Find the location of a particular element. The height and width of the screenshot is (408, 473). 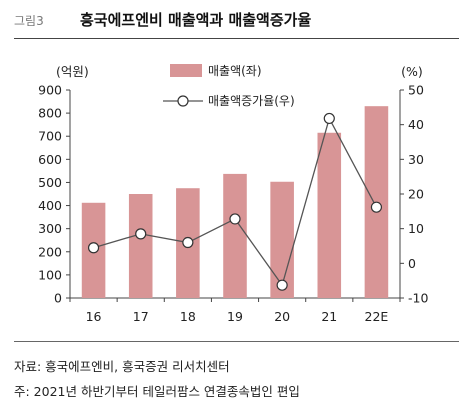

right-tick-label: 10 is located at coordinates (416, 228).